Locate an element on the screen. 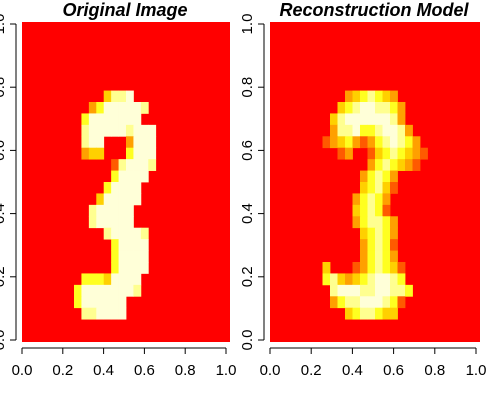 Image resolution: width=500 pixels, height=404 pixels. panel-title: Reconstruction Model is located at coordinates (374, 10).